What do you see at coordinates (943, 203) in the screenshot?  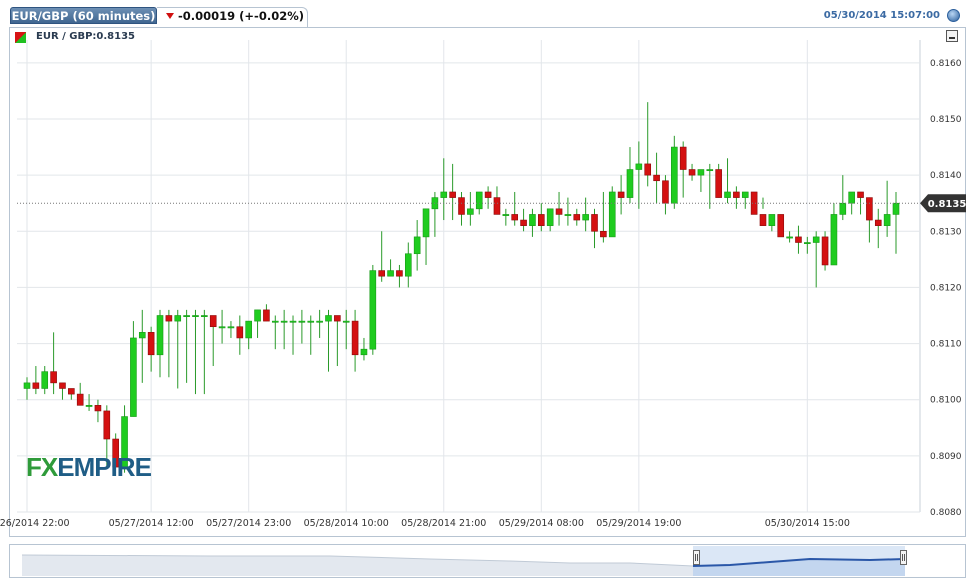 I see `last-price-tag` at bounding box center [943, 203].